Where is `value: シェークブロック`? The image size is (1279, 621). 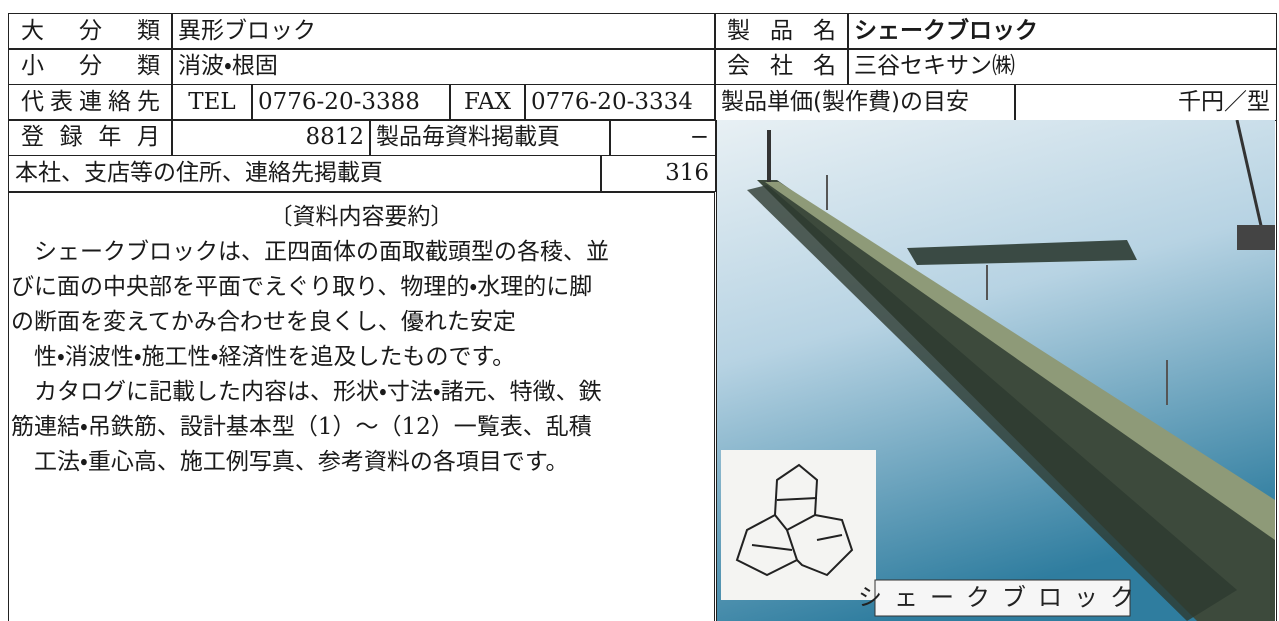 value: シェークブロック is located at coordinates (1062, 31).